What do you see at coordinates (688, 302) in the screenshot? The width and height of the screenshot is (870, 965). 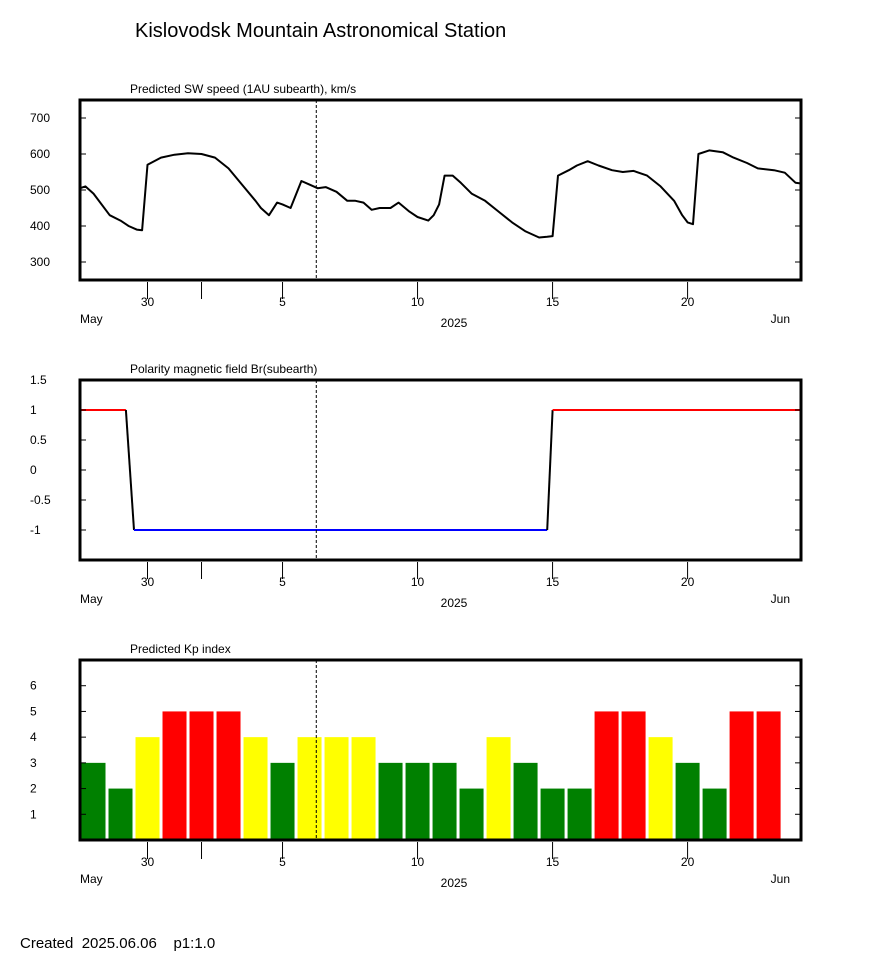 I see `panel-1-xtick-label-6: 20` at bounding box center [688, 302].